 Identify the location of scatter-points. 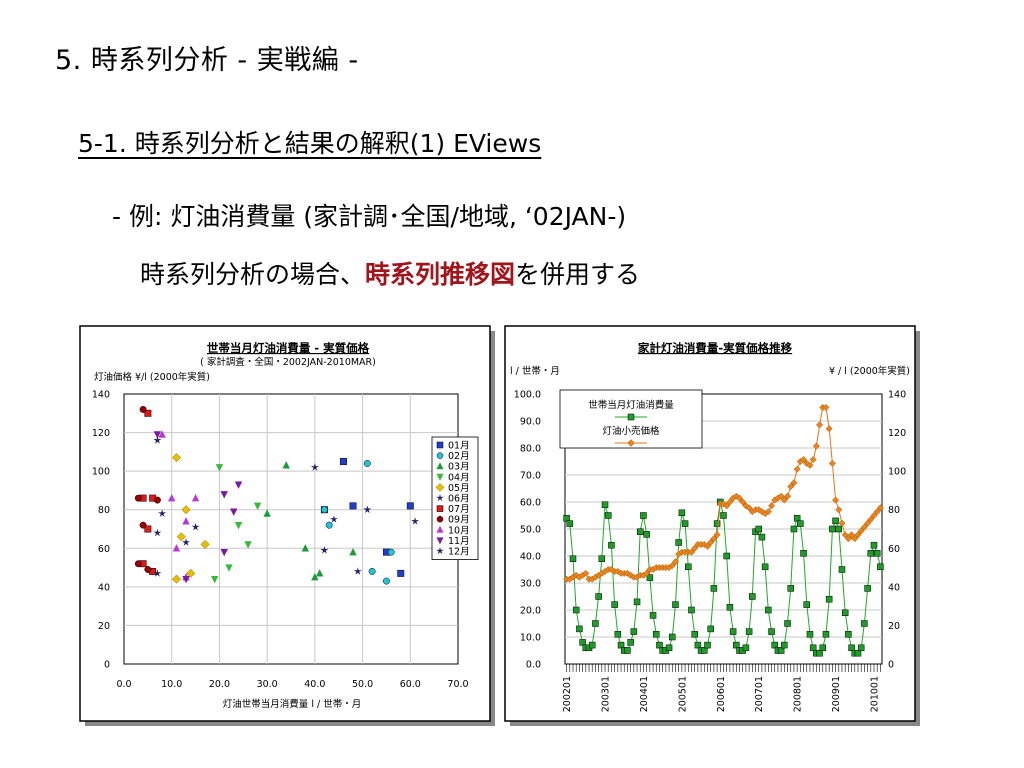
(277, 495).